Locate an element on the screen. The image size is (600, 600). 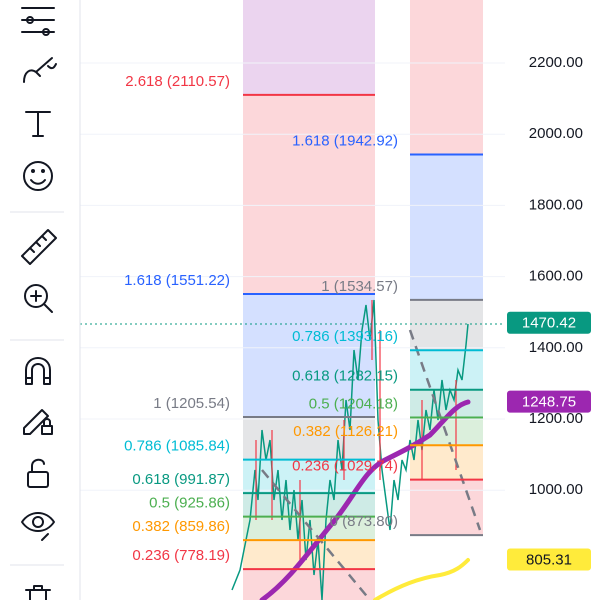
fib-level-label: 2.618 (2110.57) is located at coordinates (177, 81).